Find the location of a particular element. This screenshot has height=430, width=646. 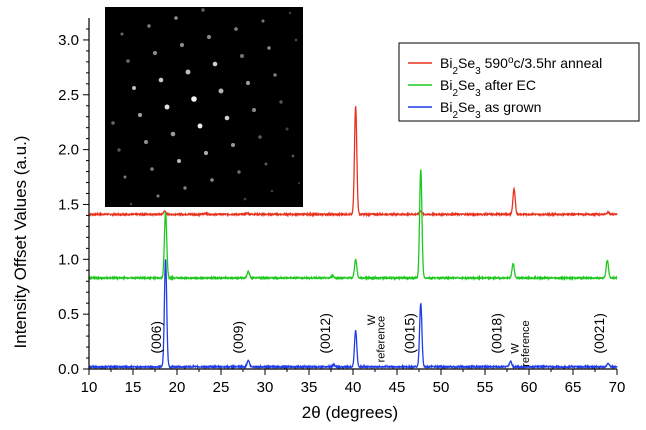

peak-annotation: (0012) is located at coordinates (325, 333).